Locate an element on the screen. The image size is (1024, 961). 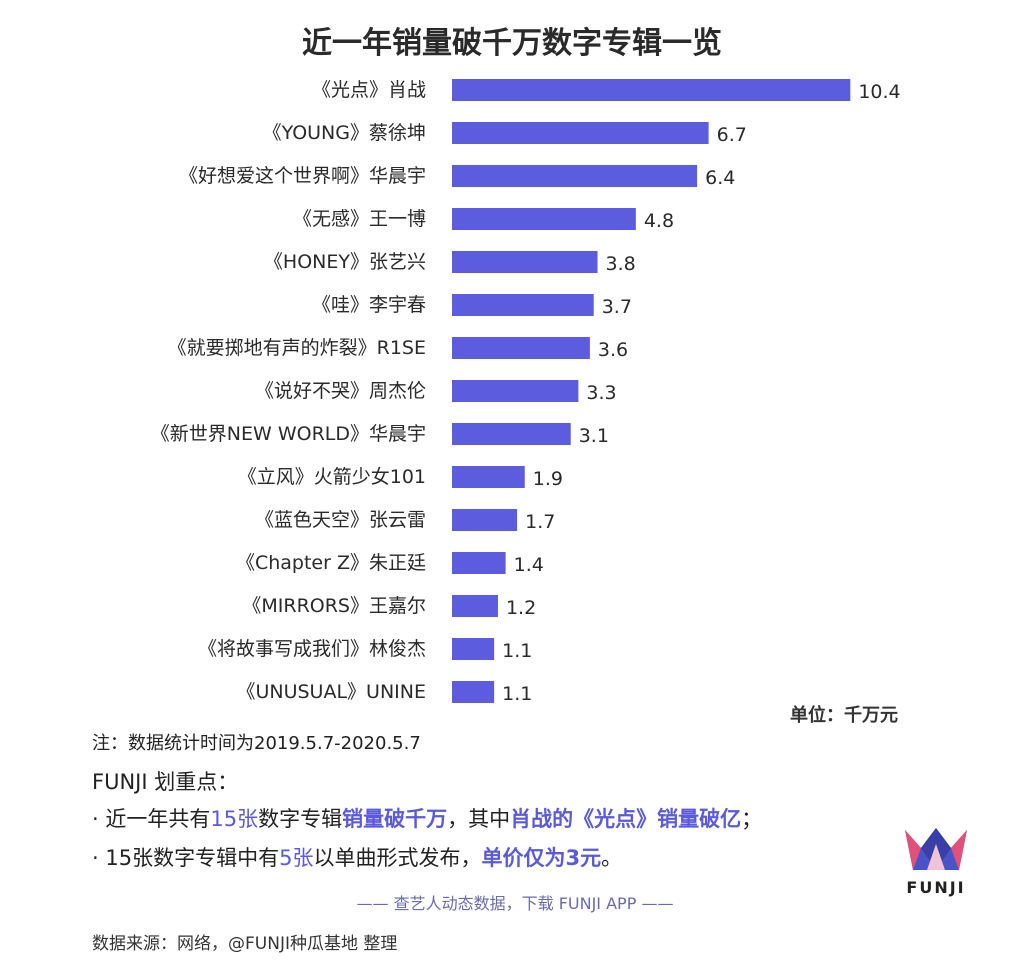
funji-logo: FUNJI is located at coordinates (936, 861).